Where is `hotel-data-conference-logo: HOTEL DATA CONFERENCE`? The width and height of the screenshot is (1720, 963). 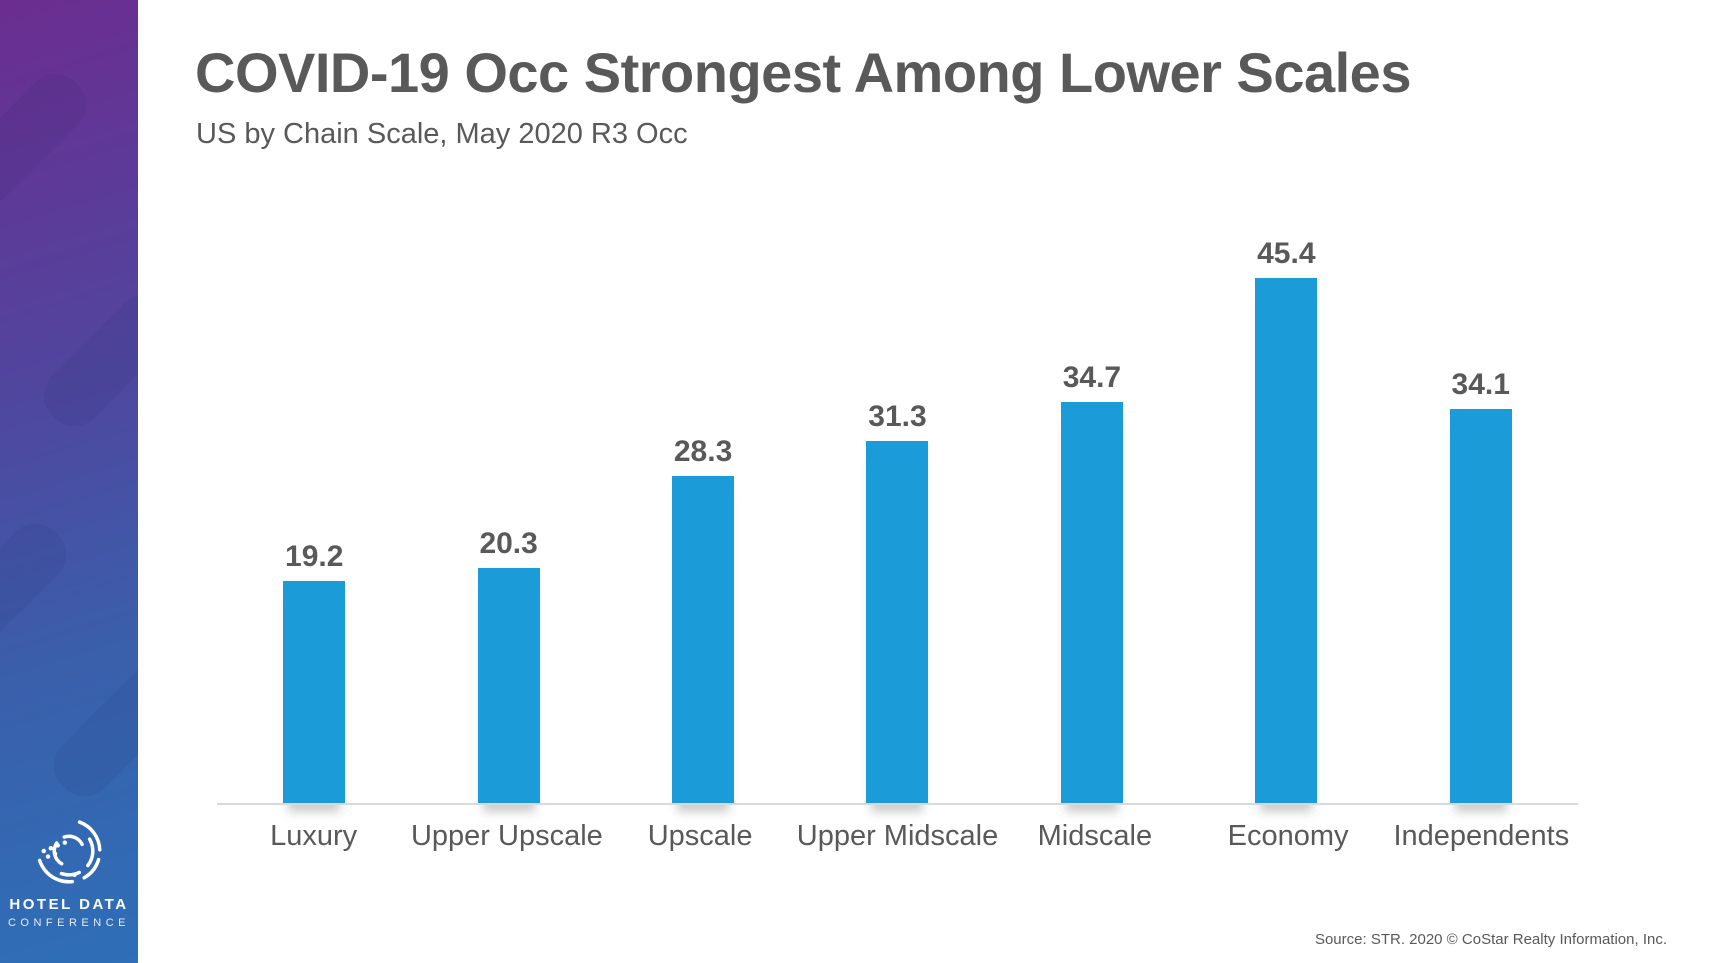 hotel-data-conference-logo: HOTEL DATA CONFERENCE is located at coordinates (69, 872).